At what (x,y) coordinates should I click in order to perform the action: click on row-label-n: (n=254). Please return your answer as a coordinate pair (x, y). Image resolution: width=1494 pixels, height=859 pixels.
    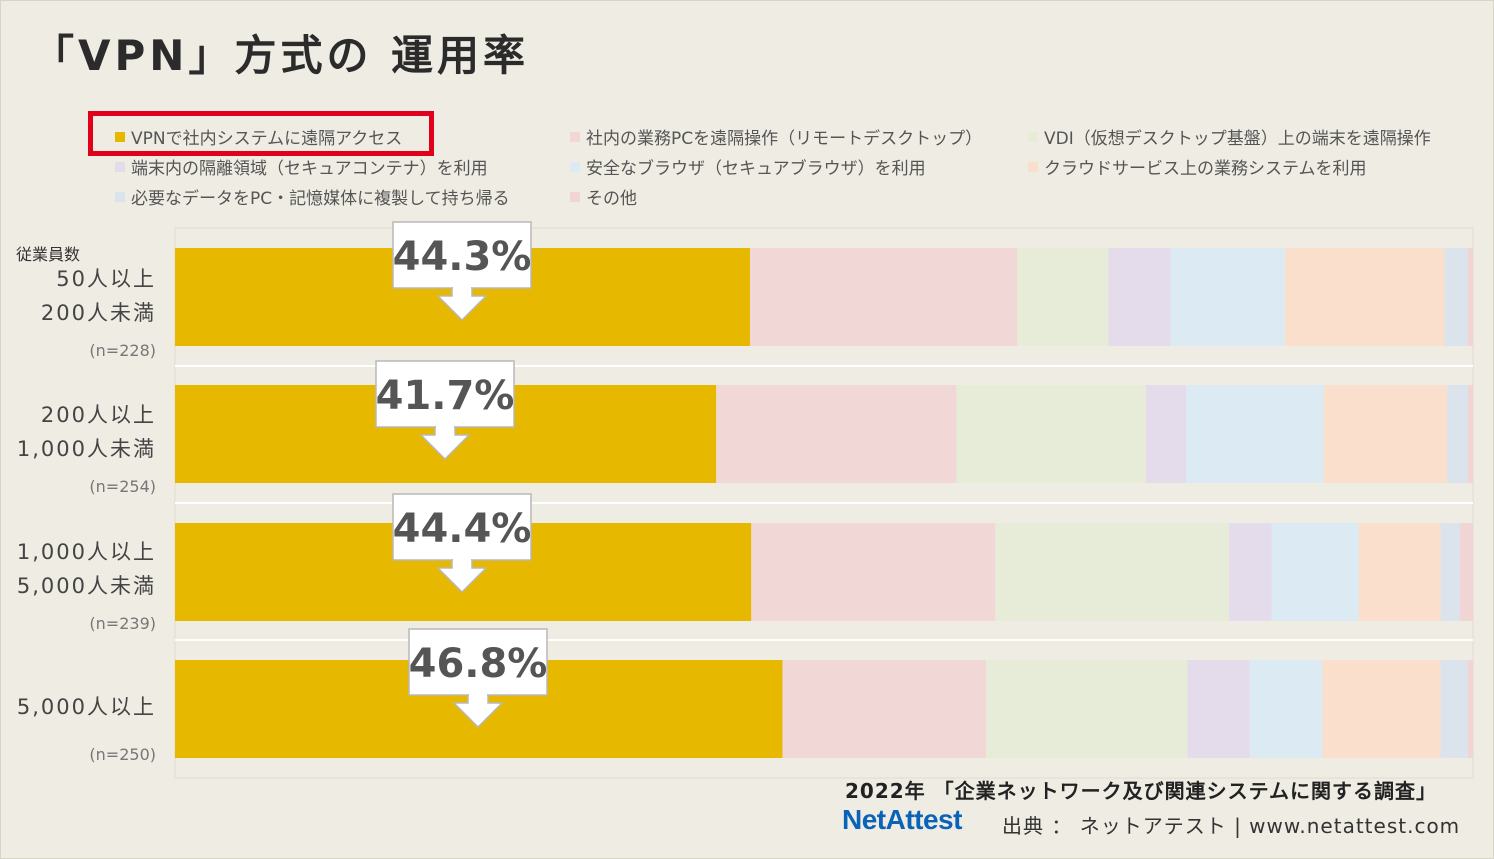
    Looking at the image, I should click on (122, 486).